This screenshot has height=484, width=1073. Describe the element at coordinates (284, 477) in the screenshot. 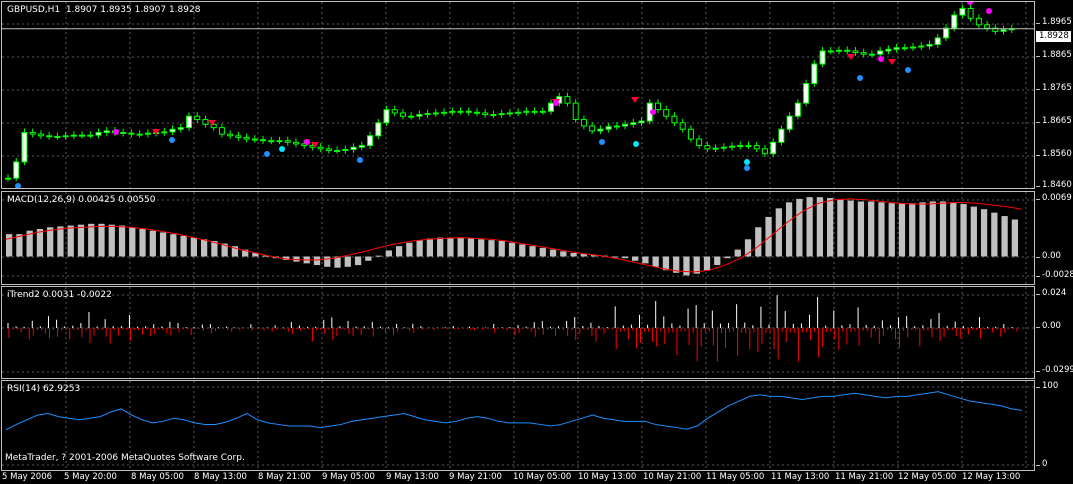

I see `time-label: 8 May 21:00` at that location.